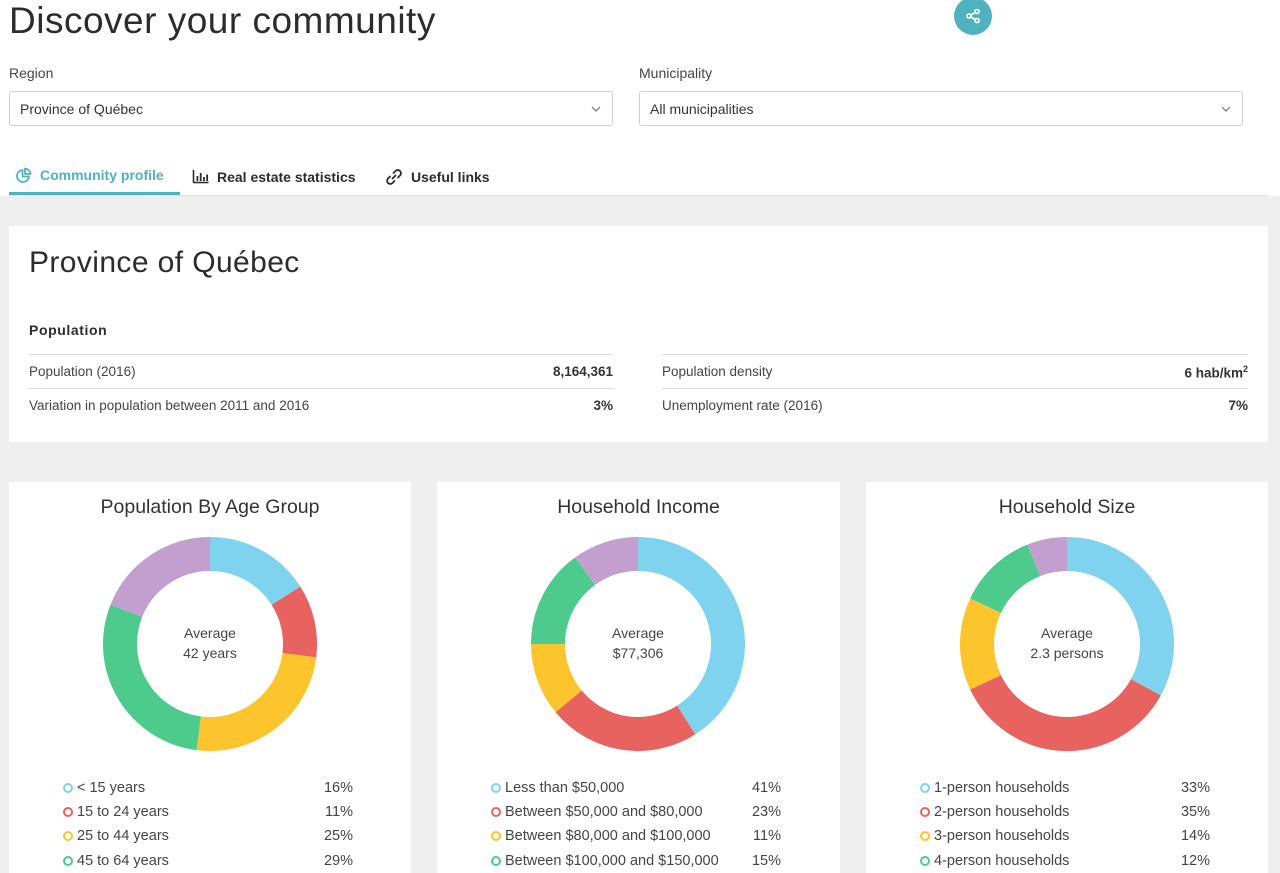 Image resolution: width=1280 pixels, height=873 pixels. Describe the element at coordinates (1067, 507) in the screenshot. I see `chart-title: Household Size` at that location.